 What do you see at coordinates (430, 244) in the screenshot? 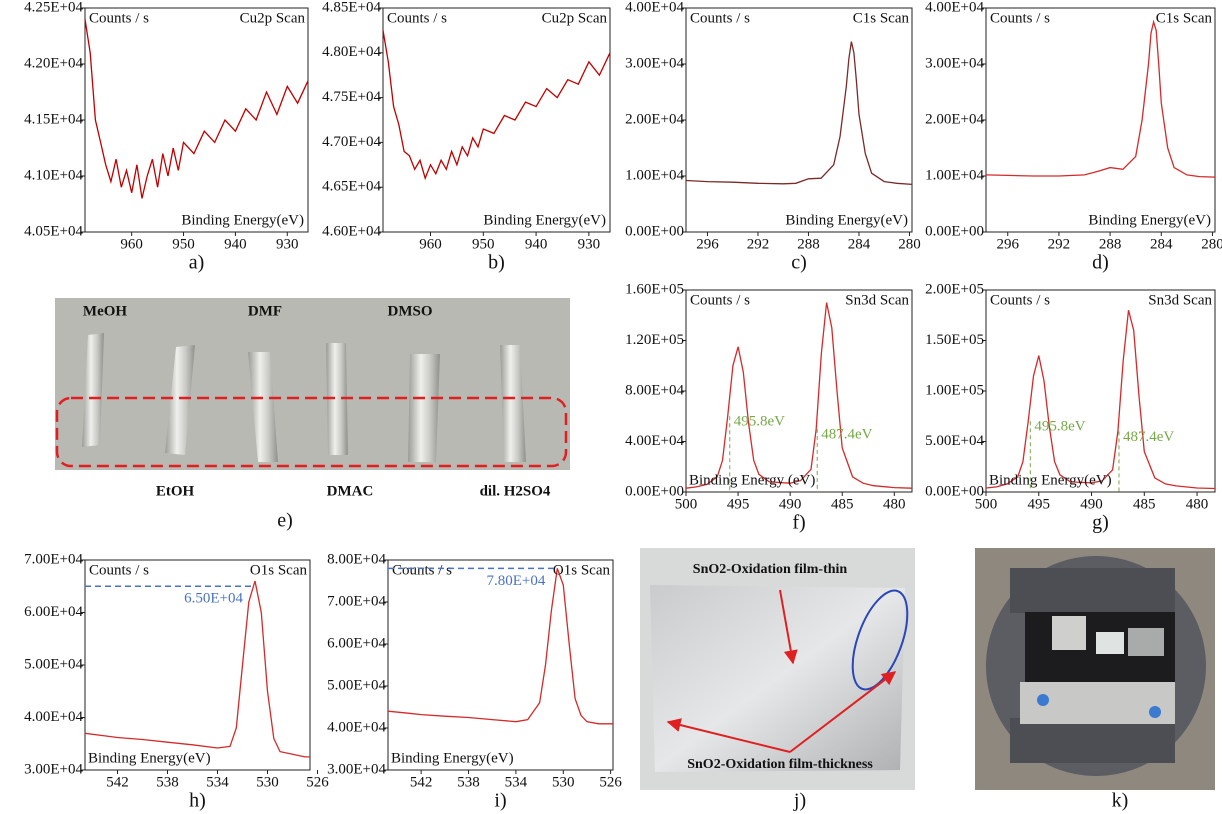
I see `x-tick-label: 960` at bounding box center [430, 244].